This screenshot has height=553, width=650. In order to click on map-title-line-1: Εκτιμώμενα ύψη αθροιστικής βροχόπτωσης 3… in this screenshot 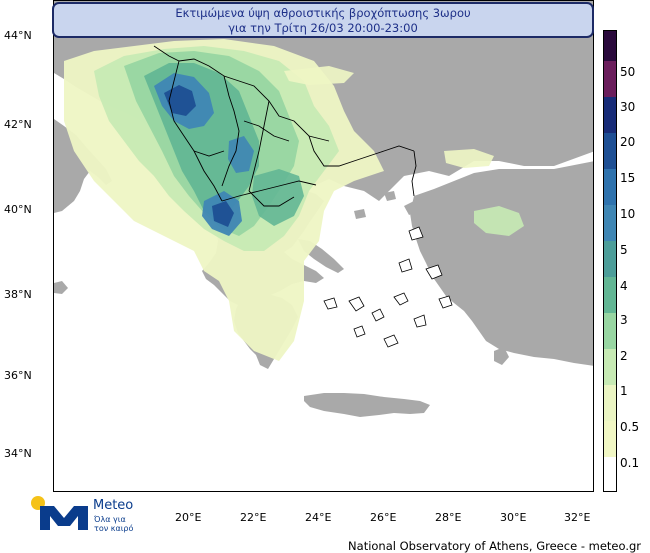, I will do `click(323, 13)`.